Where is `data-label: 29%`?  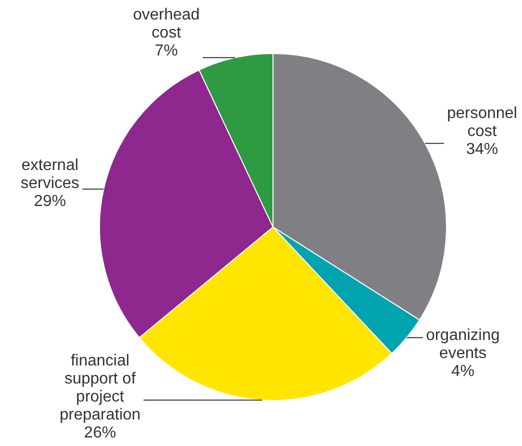
data-label: 29% is located at coordinates (50, 201).